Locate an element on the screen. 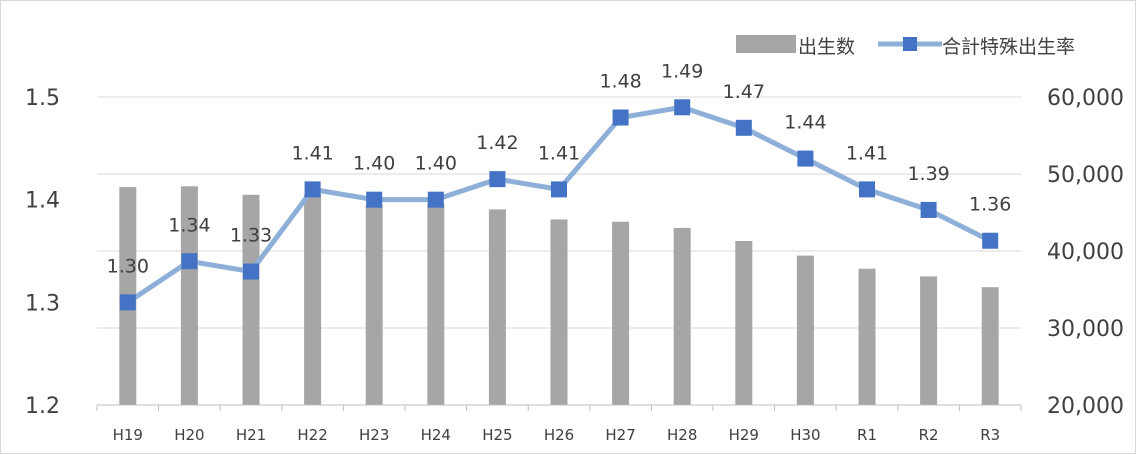 This screenshot has width=1136, height=455. bar-H22 is located at coordinates (313, 299).